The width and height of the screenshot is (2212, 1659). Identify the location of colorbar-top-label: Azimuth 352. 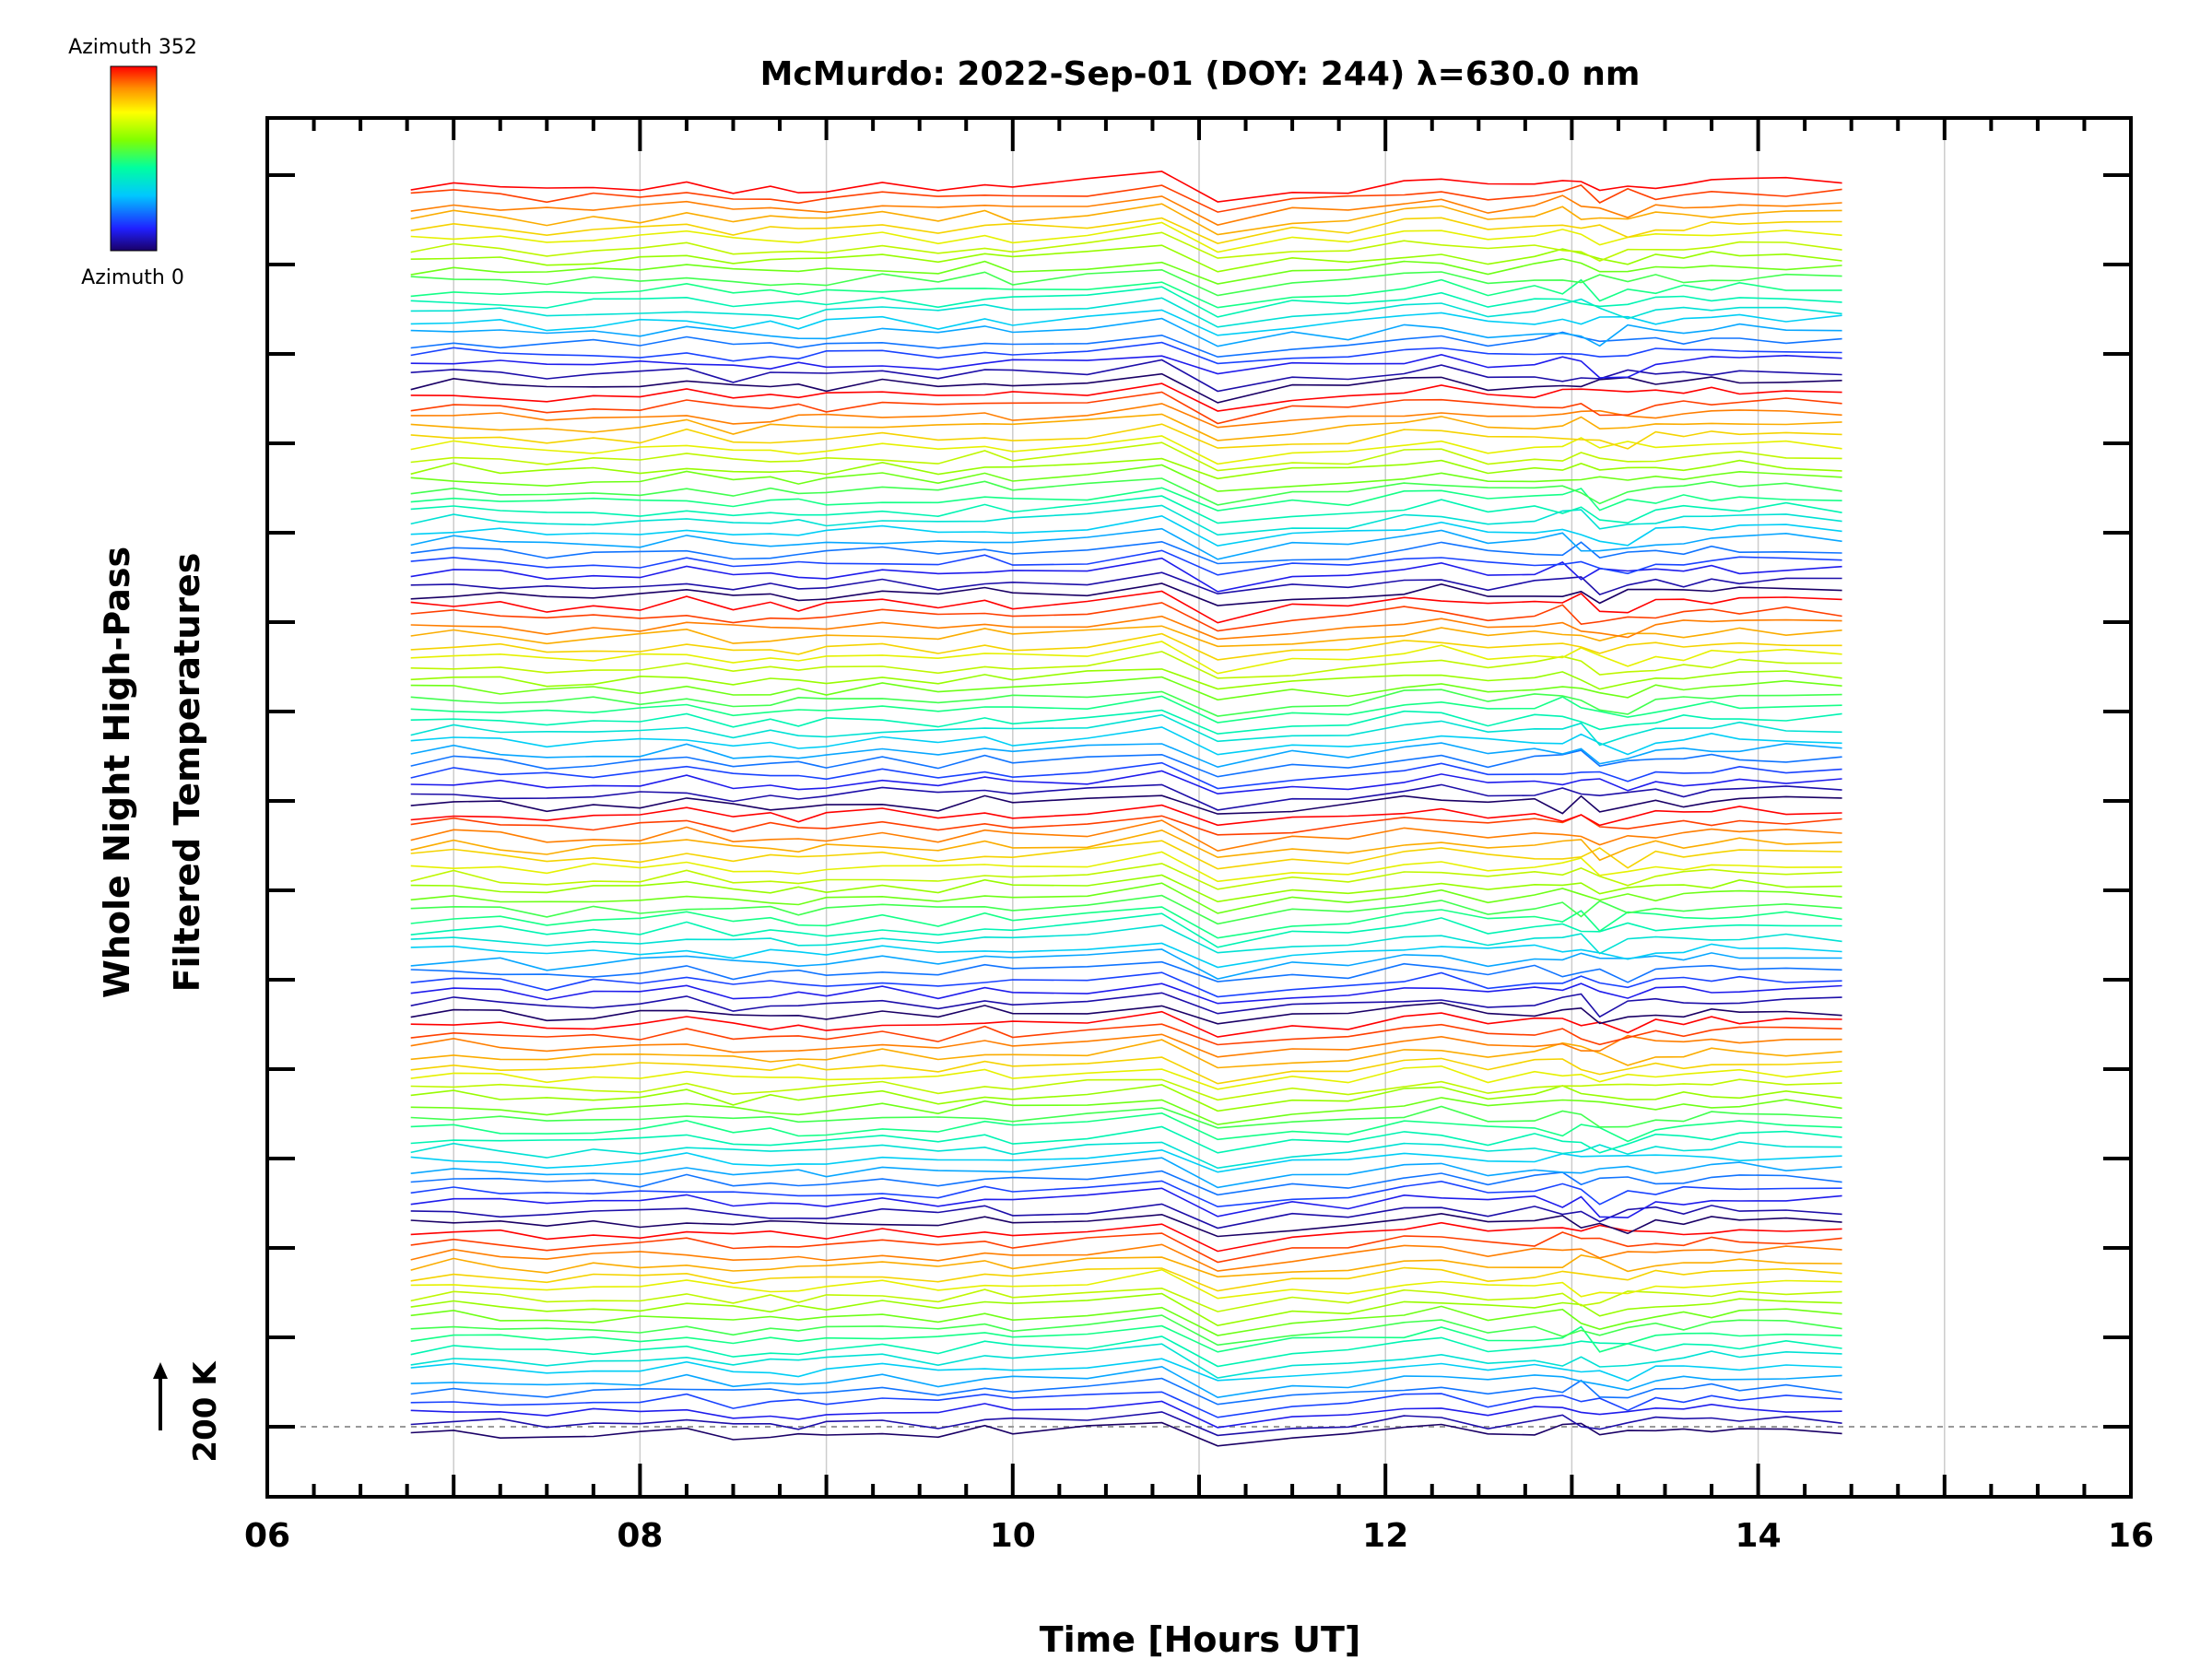
(132, 47).